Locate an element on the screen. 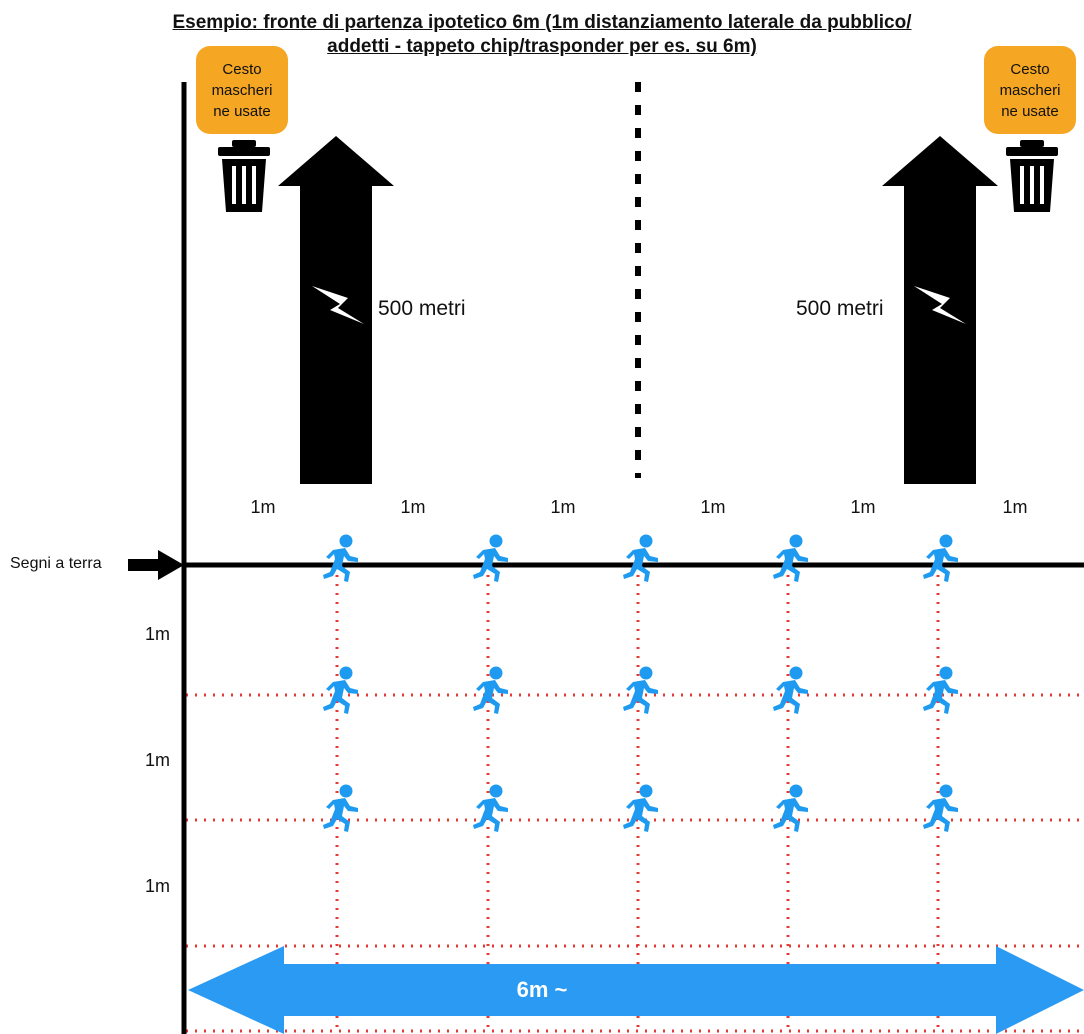 The width and height of the screenshot is (1084, 1034). bin-label-left: Cesto mascheri ne usate is located at coordinates (242, 90).